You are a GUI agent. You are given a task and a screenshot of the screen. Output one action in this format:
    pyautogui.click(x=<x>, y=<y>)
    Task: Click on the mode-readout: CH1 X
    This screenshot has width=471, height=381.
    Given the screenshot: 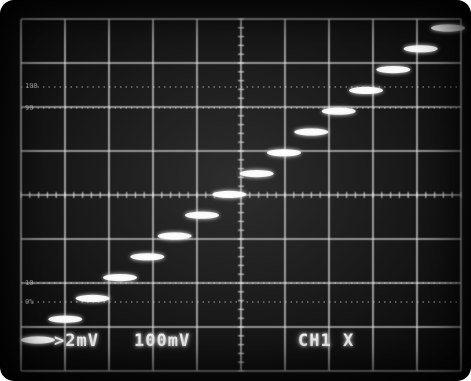 What is the action you would take?
    pyautogui.click(x=326, y=341)
    